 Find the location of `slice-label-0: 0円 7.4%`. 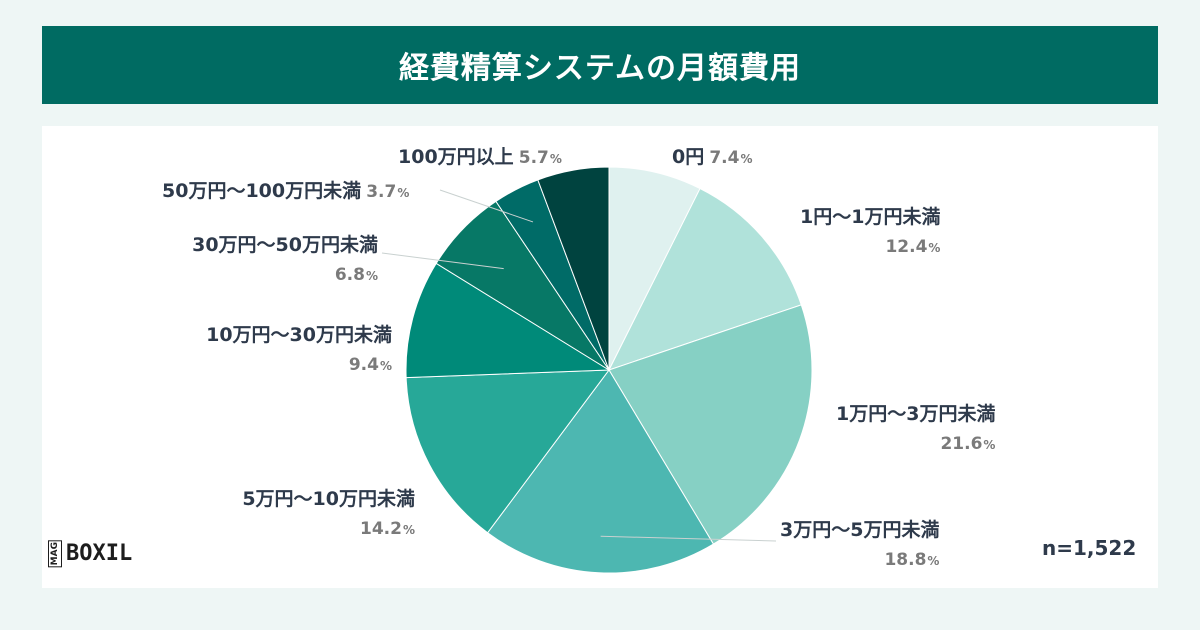

slice-label-0: 0円 7.4% is located at coordinates (712, 157).